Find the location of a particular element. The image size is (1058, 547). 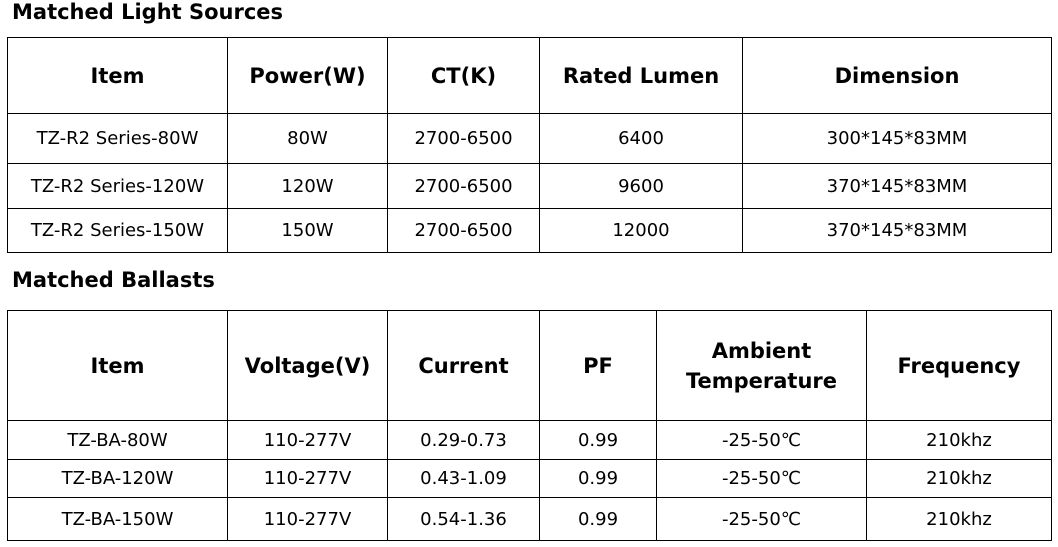

header-cell: Power(W) is located at coordinates (307, 75).